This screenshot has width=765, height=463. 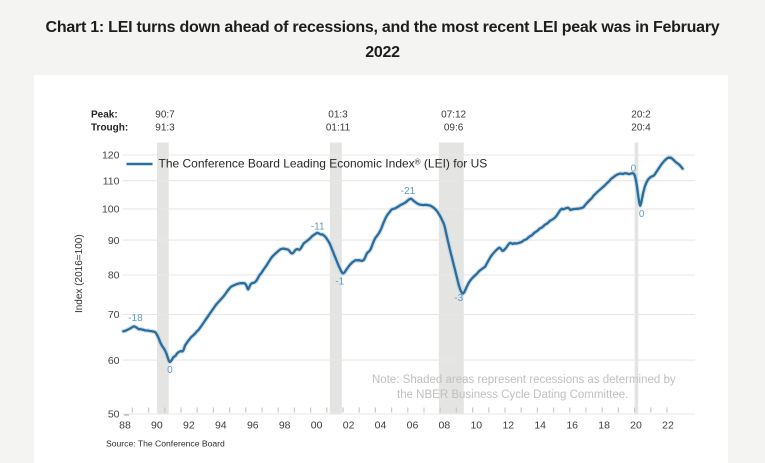 What do you see at coordinates (338, 115) in the screenshot?
I see `svg-text: 01:3` at bounding box center [338, 115].